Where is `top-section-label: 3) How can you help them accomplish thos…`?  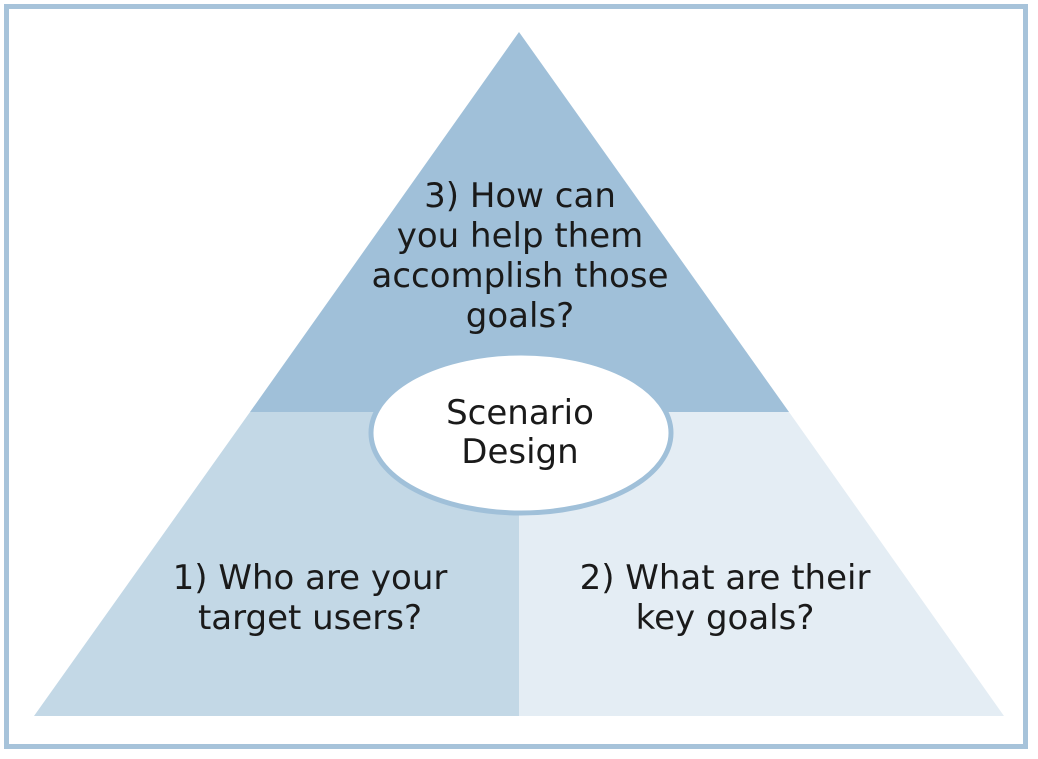 top-section-label: 3) How can you help them accomplish thos… is located at coordinates (520, 256).